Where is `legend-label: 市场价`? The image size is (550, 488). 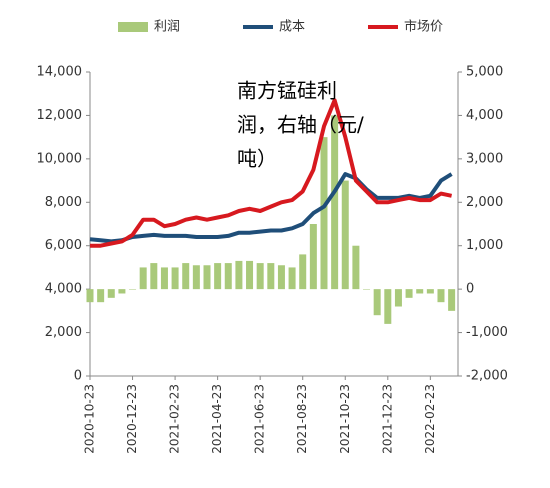
legend-label: 市场价 is located at coordinates (423, 27).